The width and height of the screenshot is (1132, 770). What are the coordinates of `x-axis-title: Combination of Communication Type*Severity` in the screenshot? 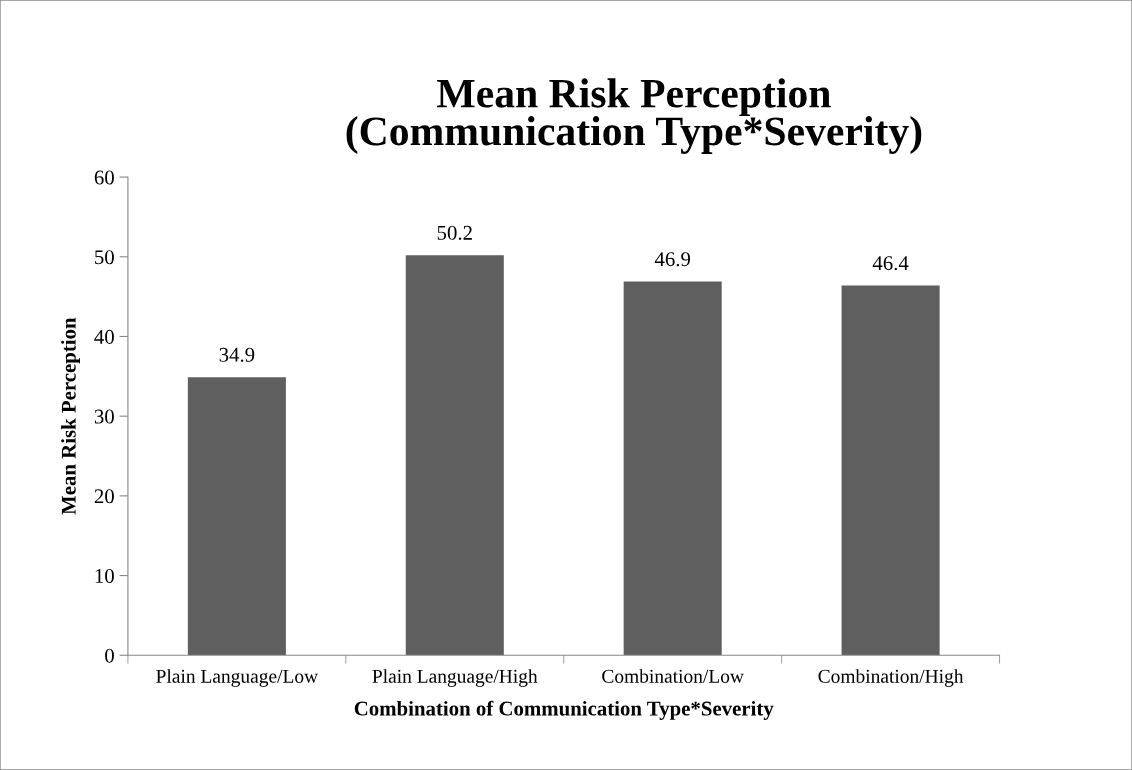 It's located at (564, 710).